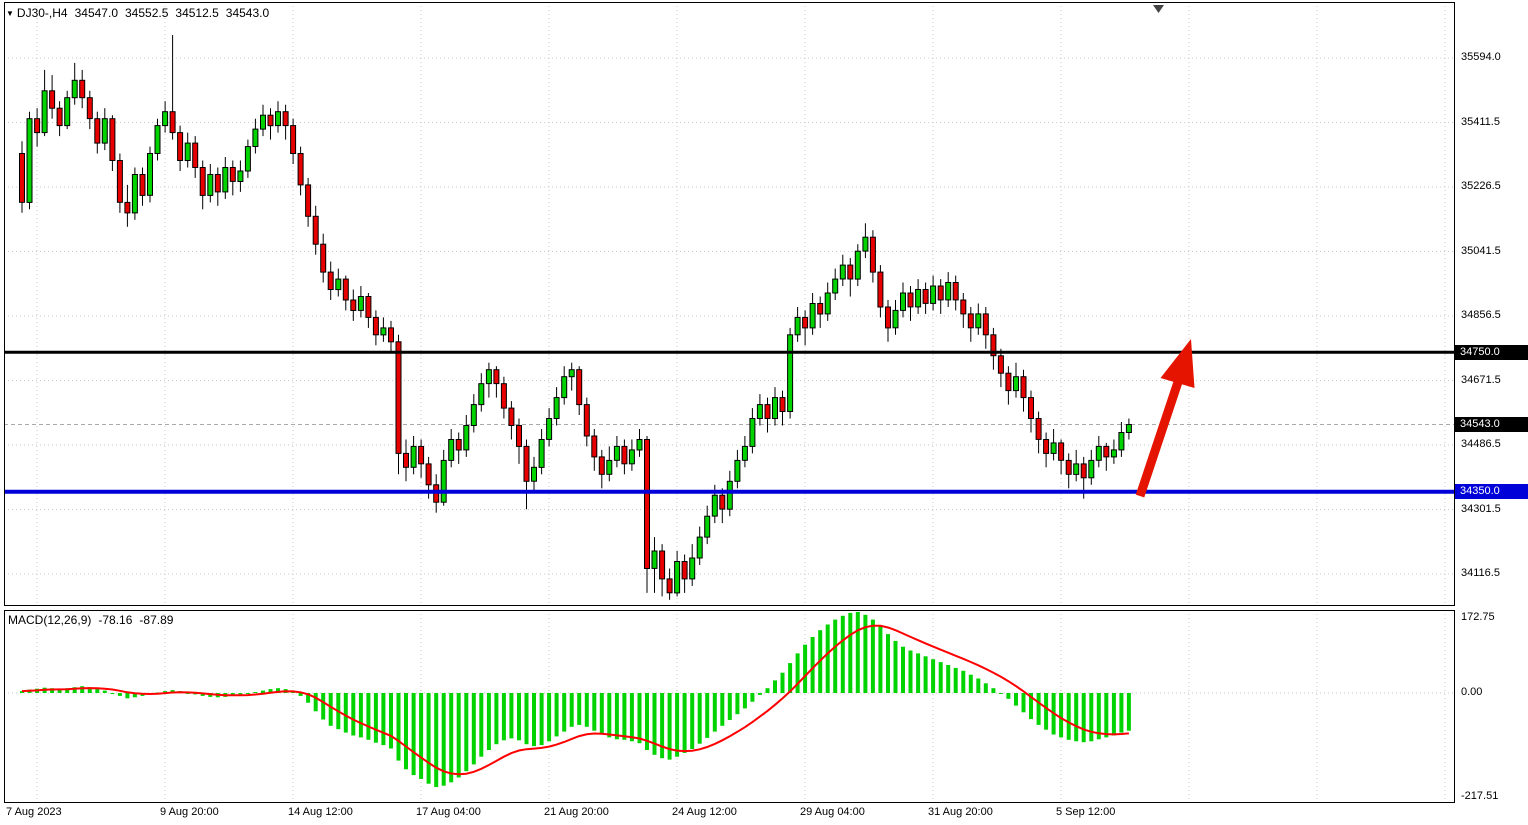 The height and width of the screenshot is (825, 1528). What do you see at coordinates (50, 620) in the screenshot?
I see `indicator-name: MACD(12,26,9)` at bounding box center [50, 620].